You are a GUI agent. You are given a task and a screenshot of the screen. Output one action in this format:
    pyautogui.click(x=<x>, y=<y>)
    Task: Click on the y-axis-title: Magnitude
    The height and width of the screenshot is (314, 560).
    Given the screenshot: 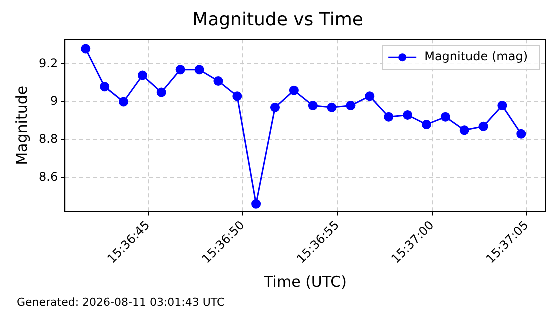 What is the action you would take?
    pyautogui.click(x=21, y=126)
    